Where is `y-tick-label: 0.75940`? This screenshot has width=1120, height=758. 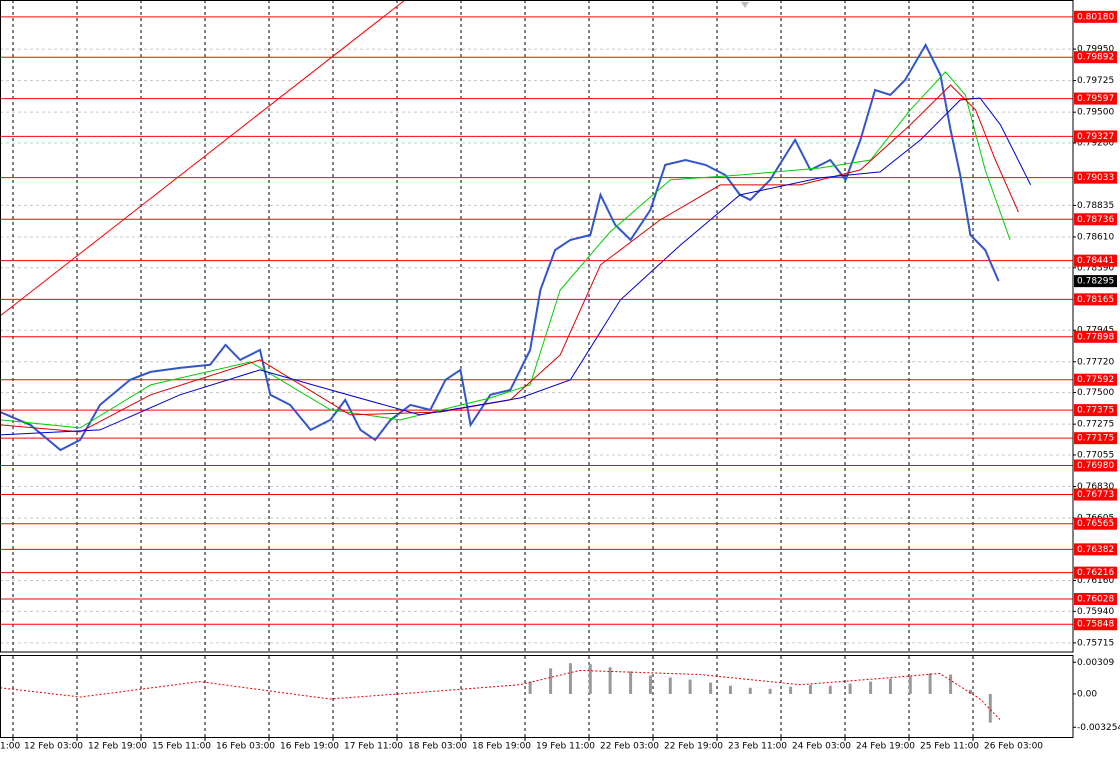
y-tick-label: 0.75940 is located at coordinates (1095, 612).